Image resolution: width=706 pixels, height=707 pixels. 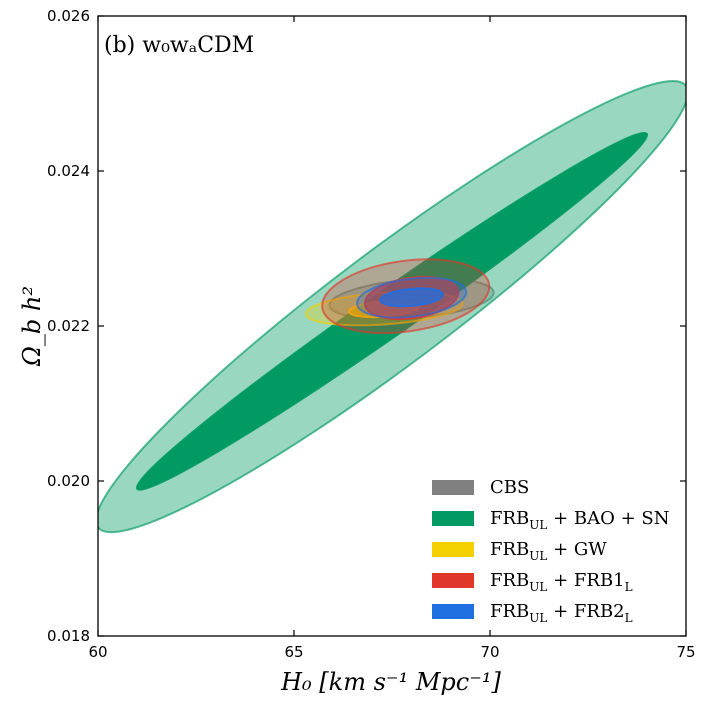 I want to click on legend-label-4: FRBUL + FRB2L, so click(x=561, y=613).